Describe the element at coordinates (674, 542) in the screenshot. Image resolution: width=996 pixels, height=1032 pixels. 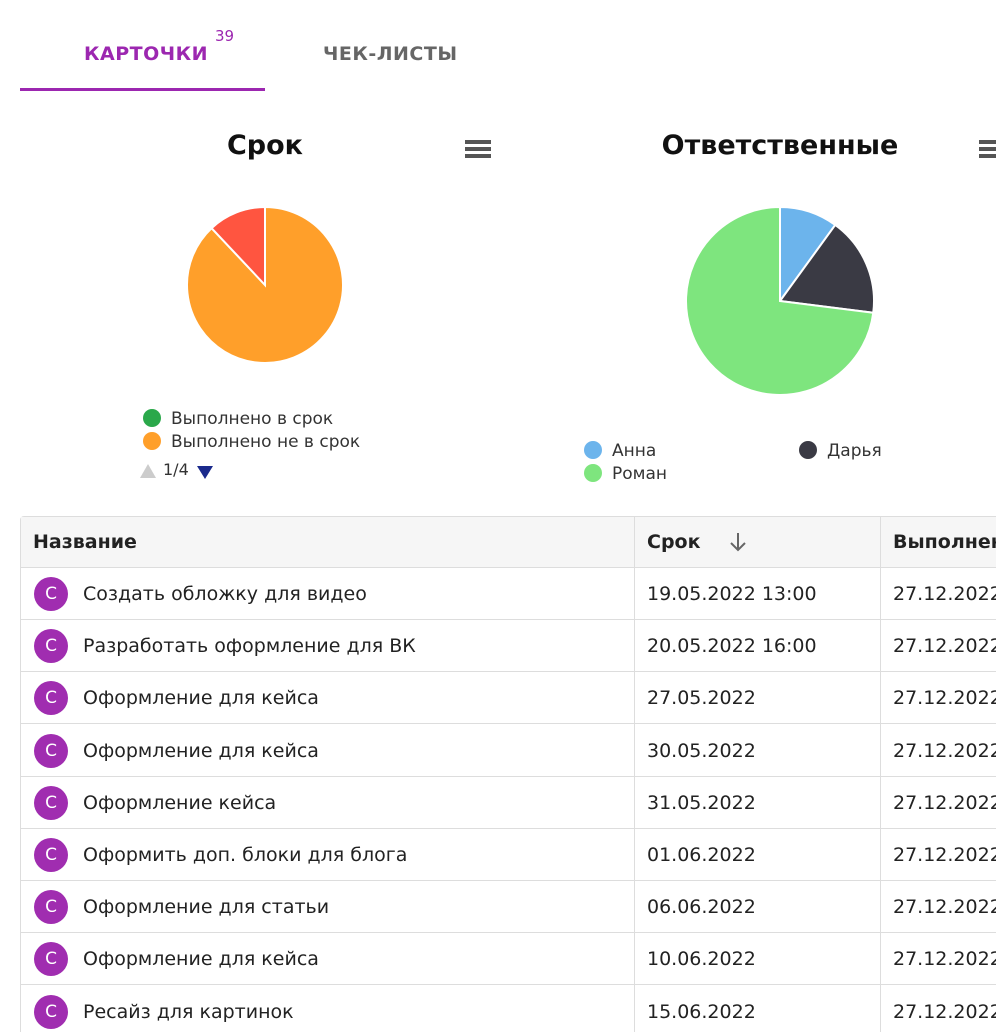
I see `column-header: Срок` at that location.